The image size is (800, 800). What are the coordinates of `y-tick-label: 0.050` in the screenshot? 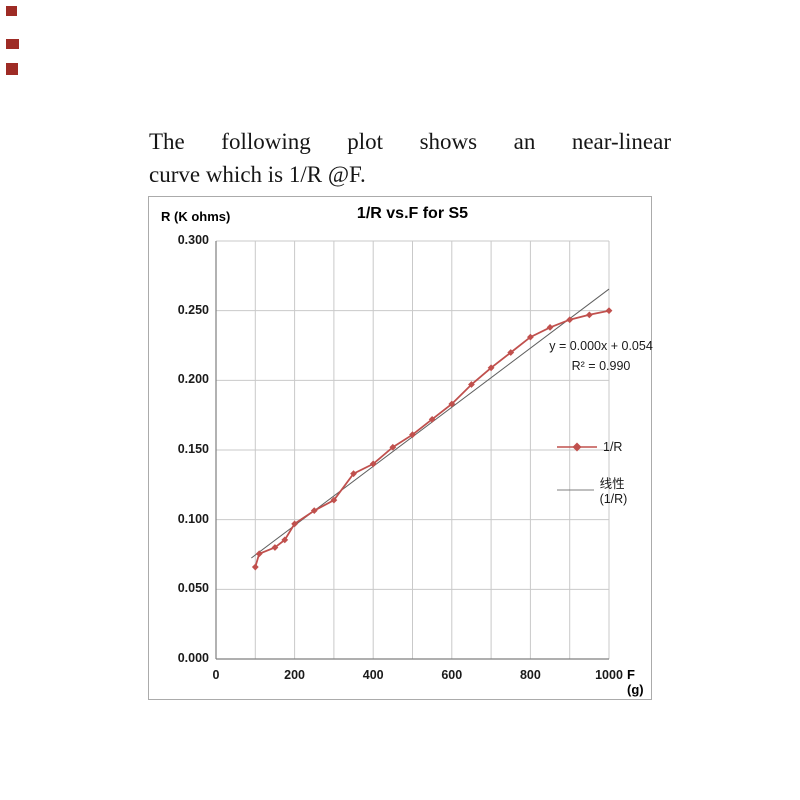 It's located at (193, 588).